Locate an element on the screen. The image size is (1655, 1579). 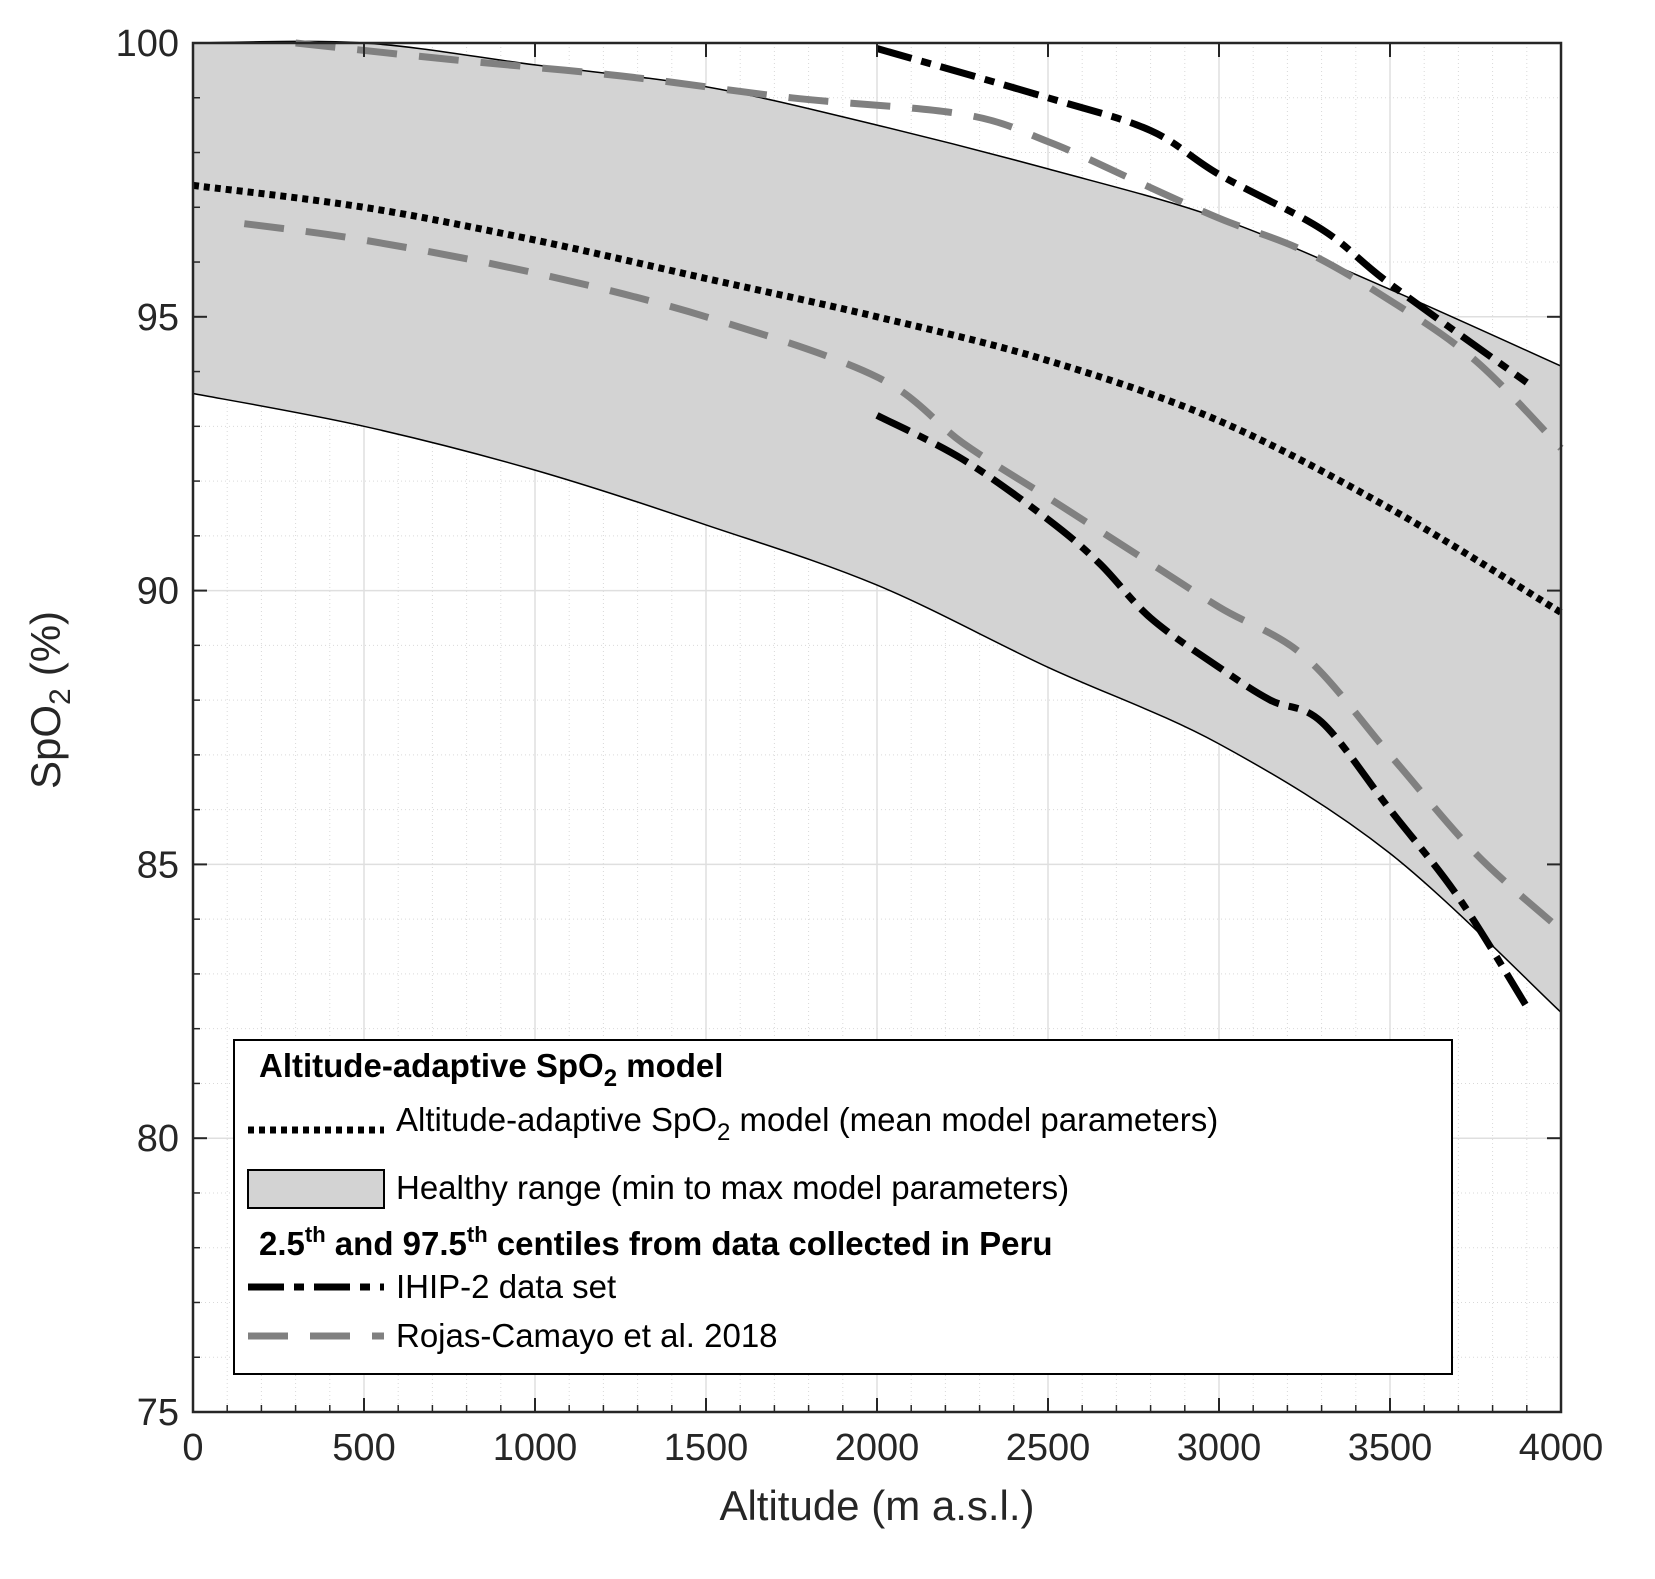
x-tick-label: 2000 is located at coordinates (877, 1448).